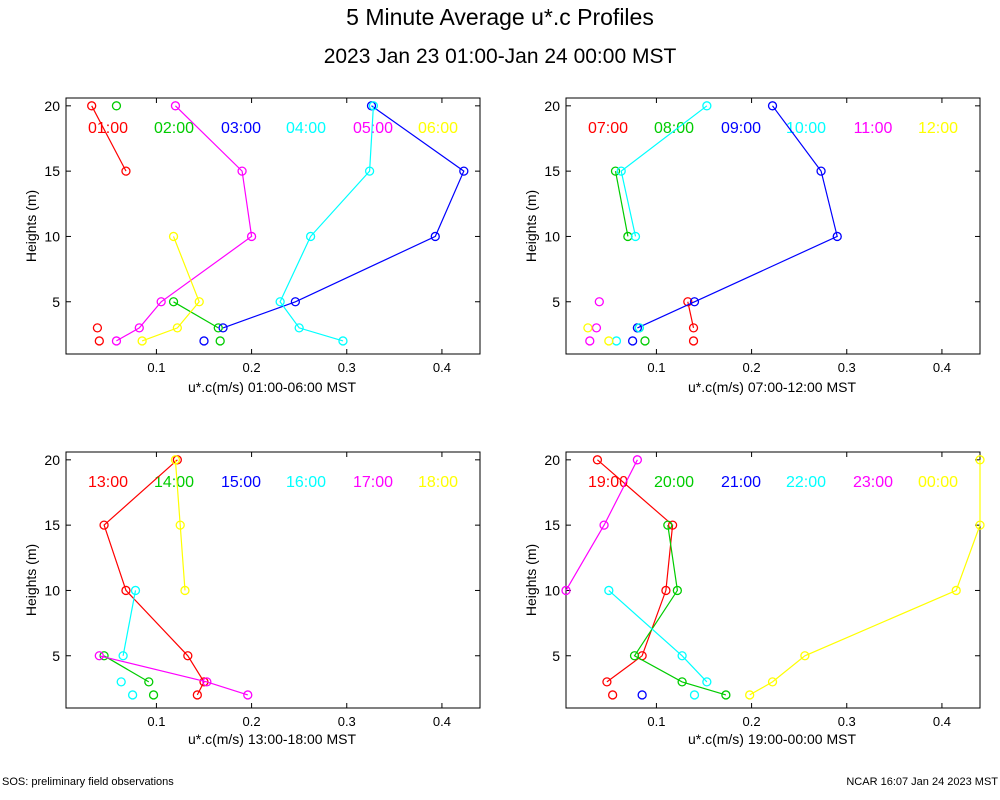  What do you see at coordinates (272, 739) in the screenshot?
I see `x-axis-label: u*.c(m/s) 13:00-18:00 MST` at bounding box center [272, 739].